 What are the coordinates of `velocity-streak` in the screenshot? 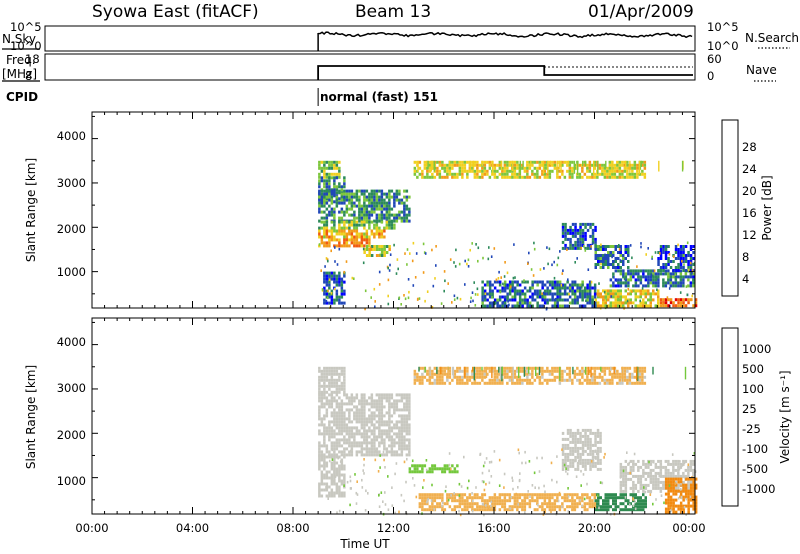 It's located at (536, 371).